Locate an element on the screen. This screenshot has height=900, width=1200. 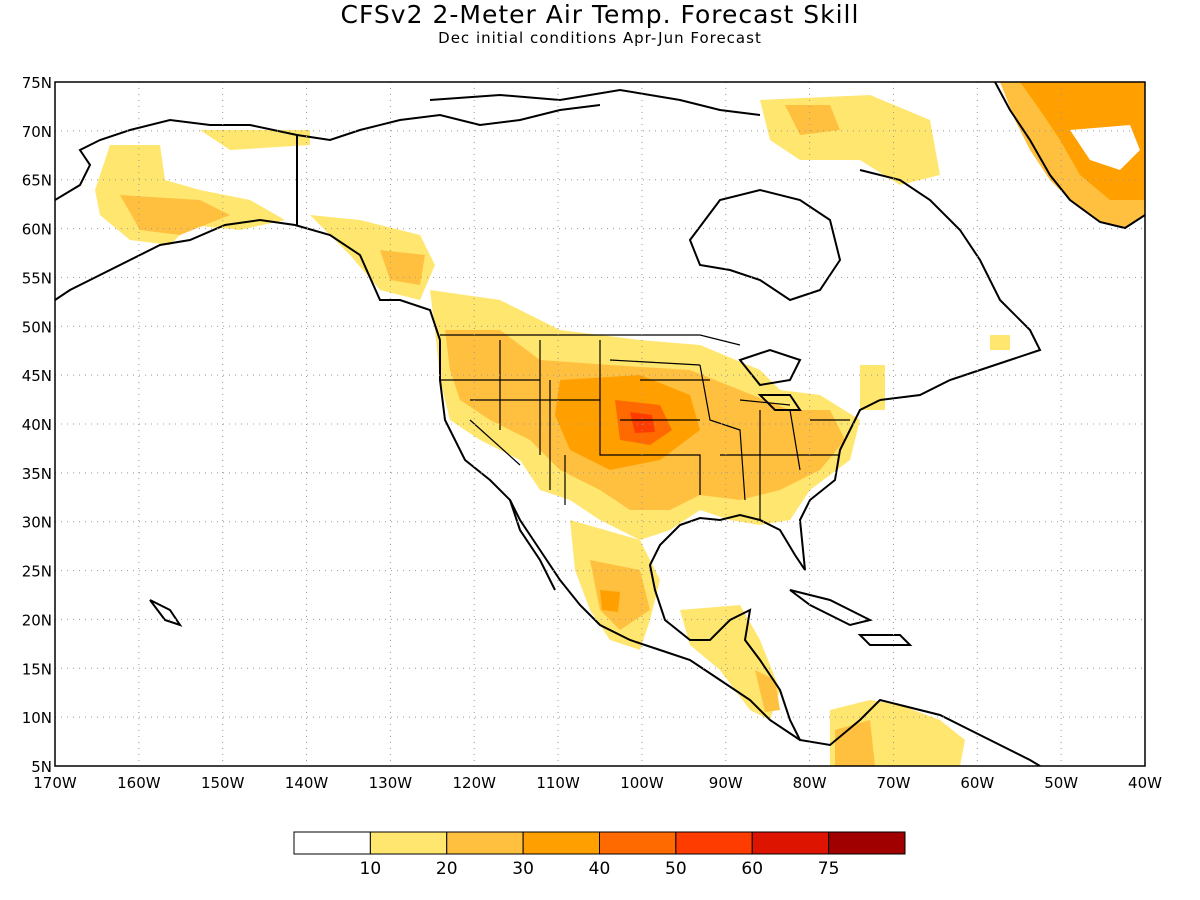
chart-title: CFSv2 2-Meter Air Temp. Forecast Skill is located at coordinates (600, 14).